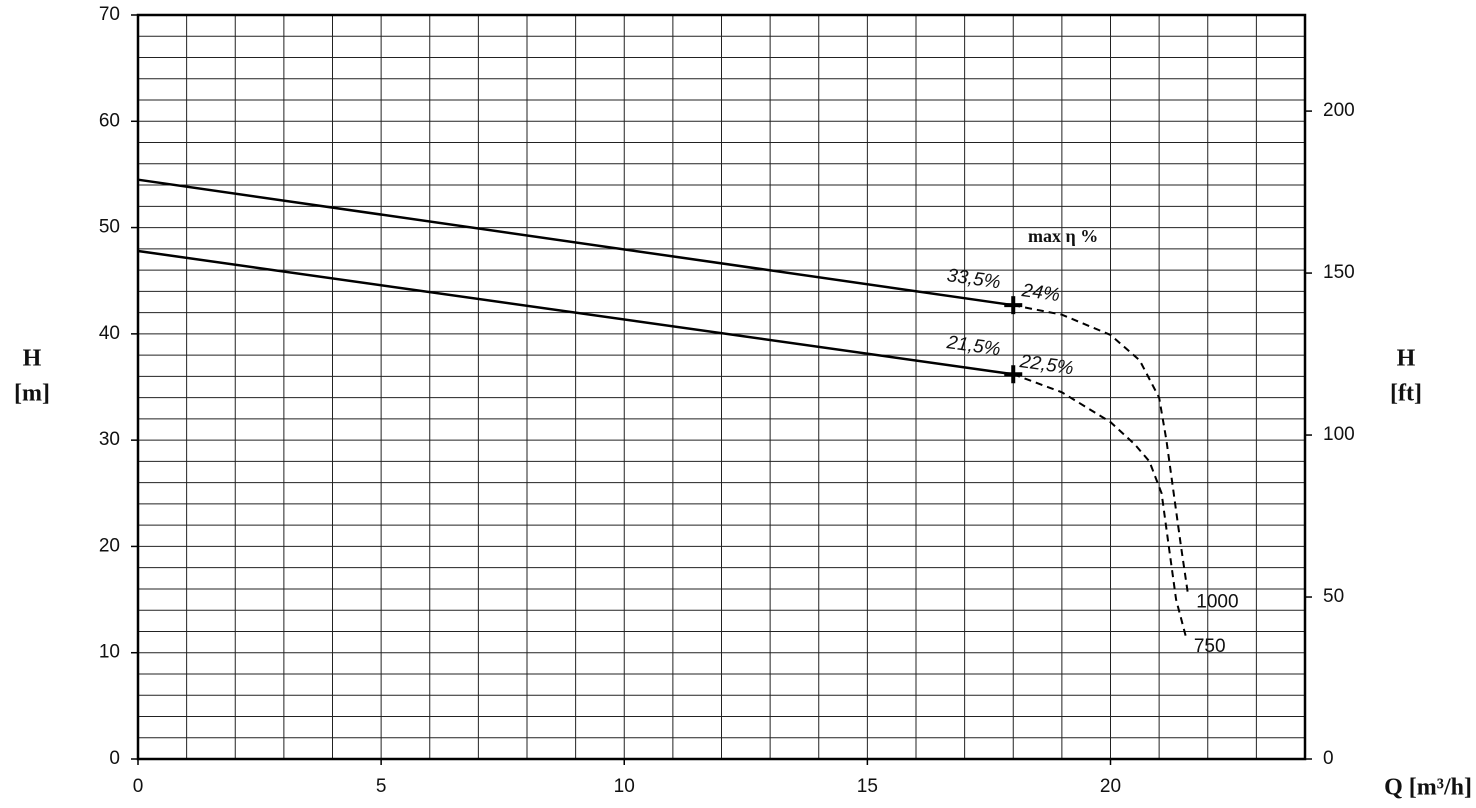 Image resolution: width=1476 pixels, height=808 pixels. What do you see at coordinates (114, 758) in the screenshot?
I see `y-tick-label: 0` at bounding box center [114, 758].